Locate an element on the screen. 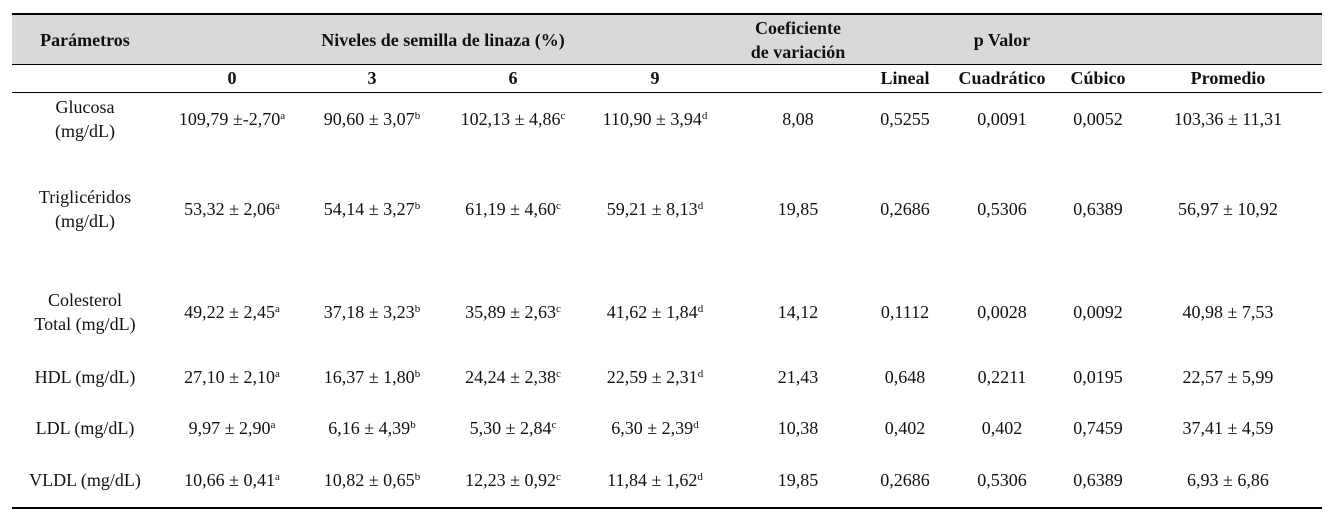  data-cell: 10,82 ± 0,65b is located at coordinates (372, 480).